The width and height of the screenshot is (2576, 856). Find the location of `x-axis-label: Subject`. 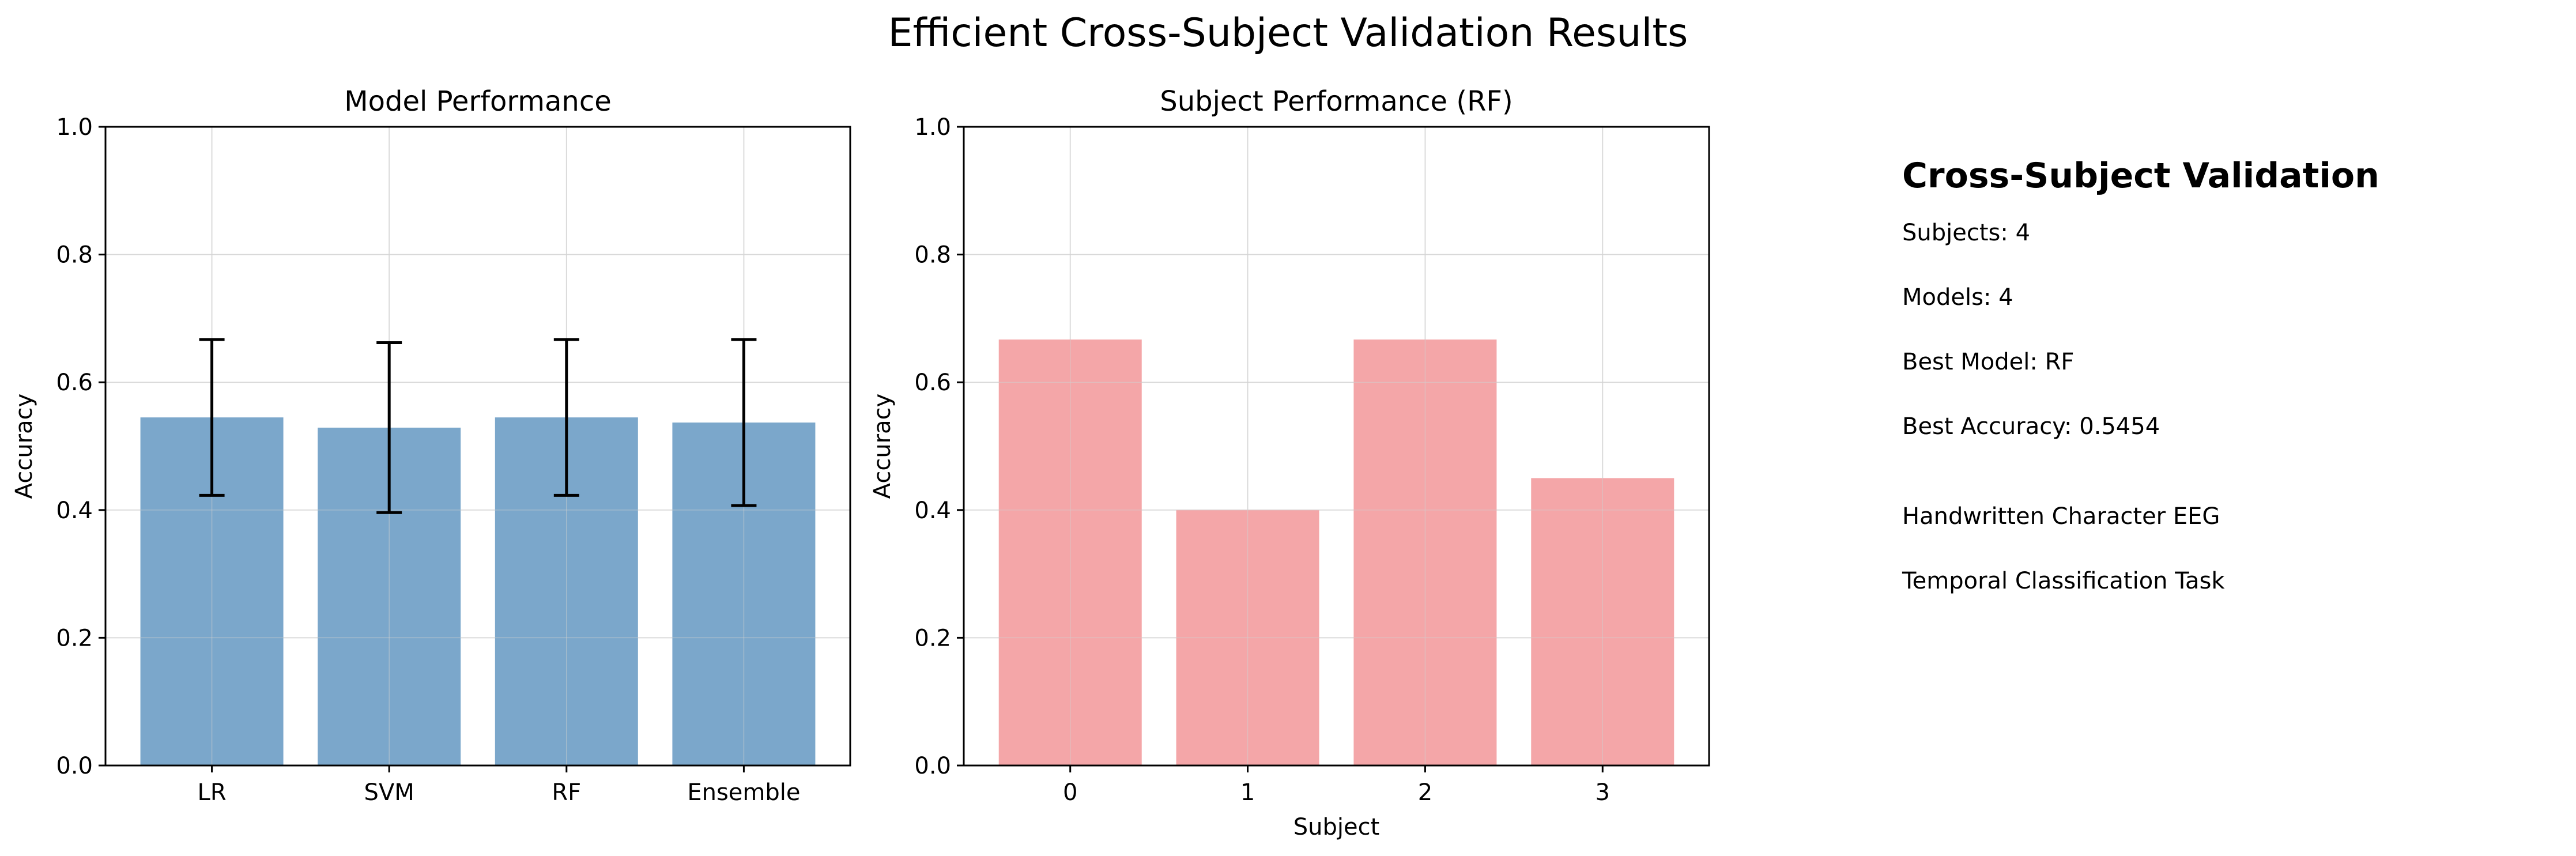

x-axis-label: Subject is located at coordinates (1336, 827).